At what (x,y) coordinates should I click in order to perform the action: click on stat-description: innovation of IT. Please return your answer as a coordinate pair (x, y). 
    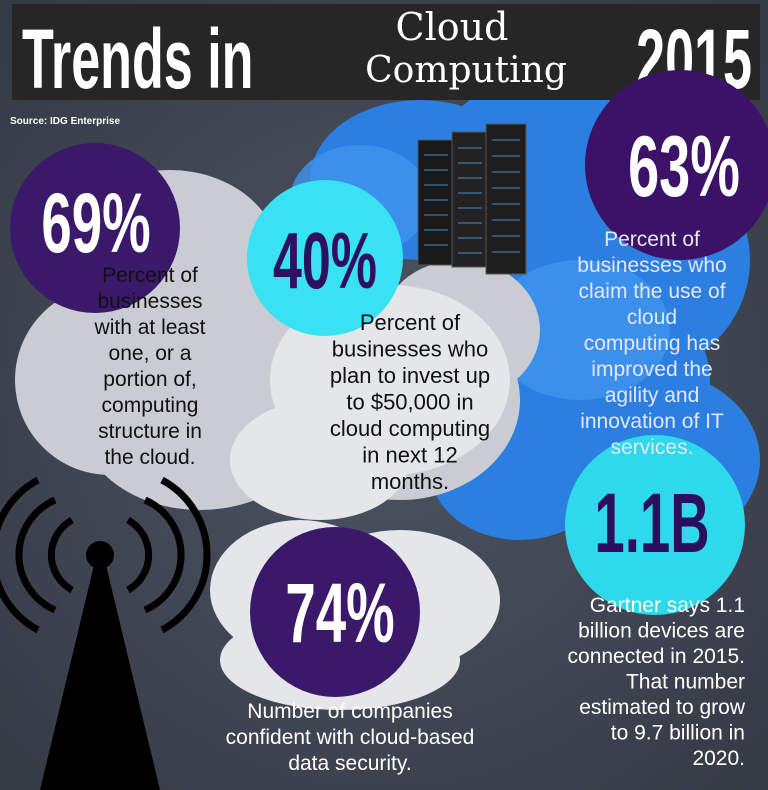
    Looking at the image, I should click on (652, 421).